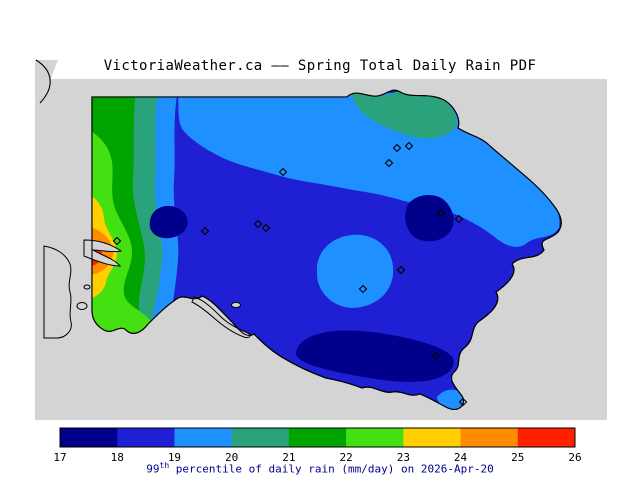 This screenshot has width=640, height=480. What do you see at coordinates (403, 457) in the screenshot?
I see `colorbar-tick-label: 23` at bounding box center [403, 457].